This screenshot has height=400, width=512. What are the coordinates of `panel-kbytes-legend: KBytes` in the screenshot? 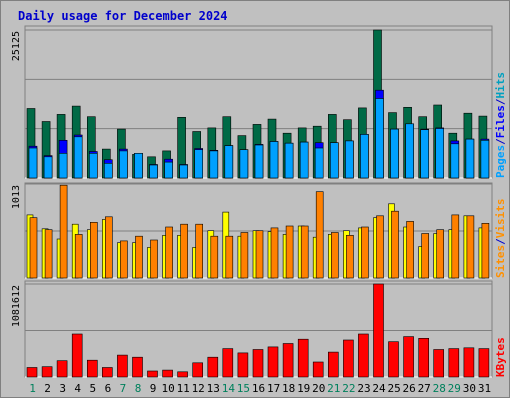 It's located at (500, 357).